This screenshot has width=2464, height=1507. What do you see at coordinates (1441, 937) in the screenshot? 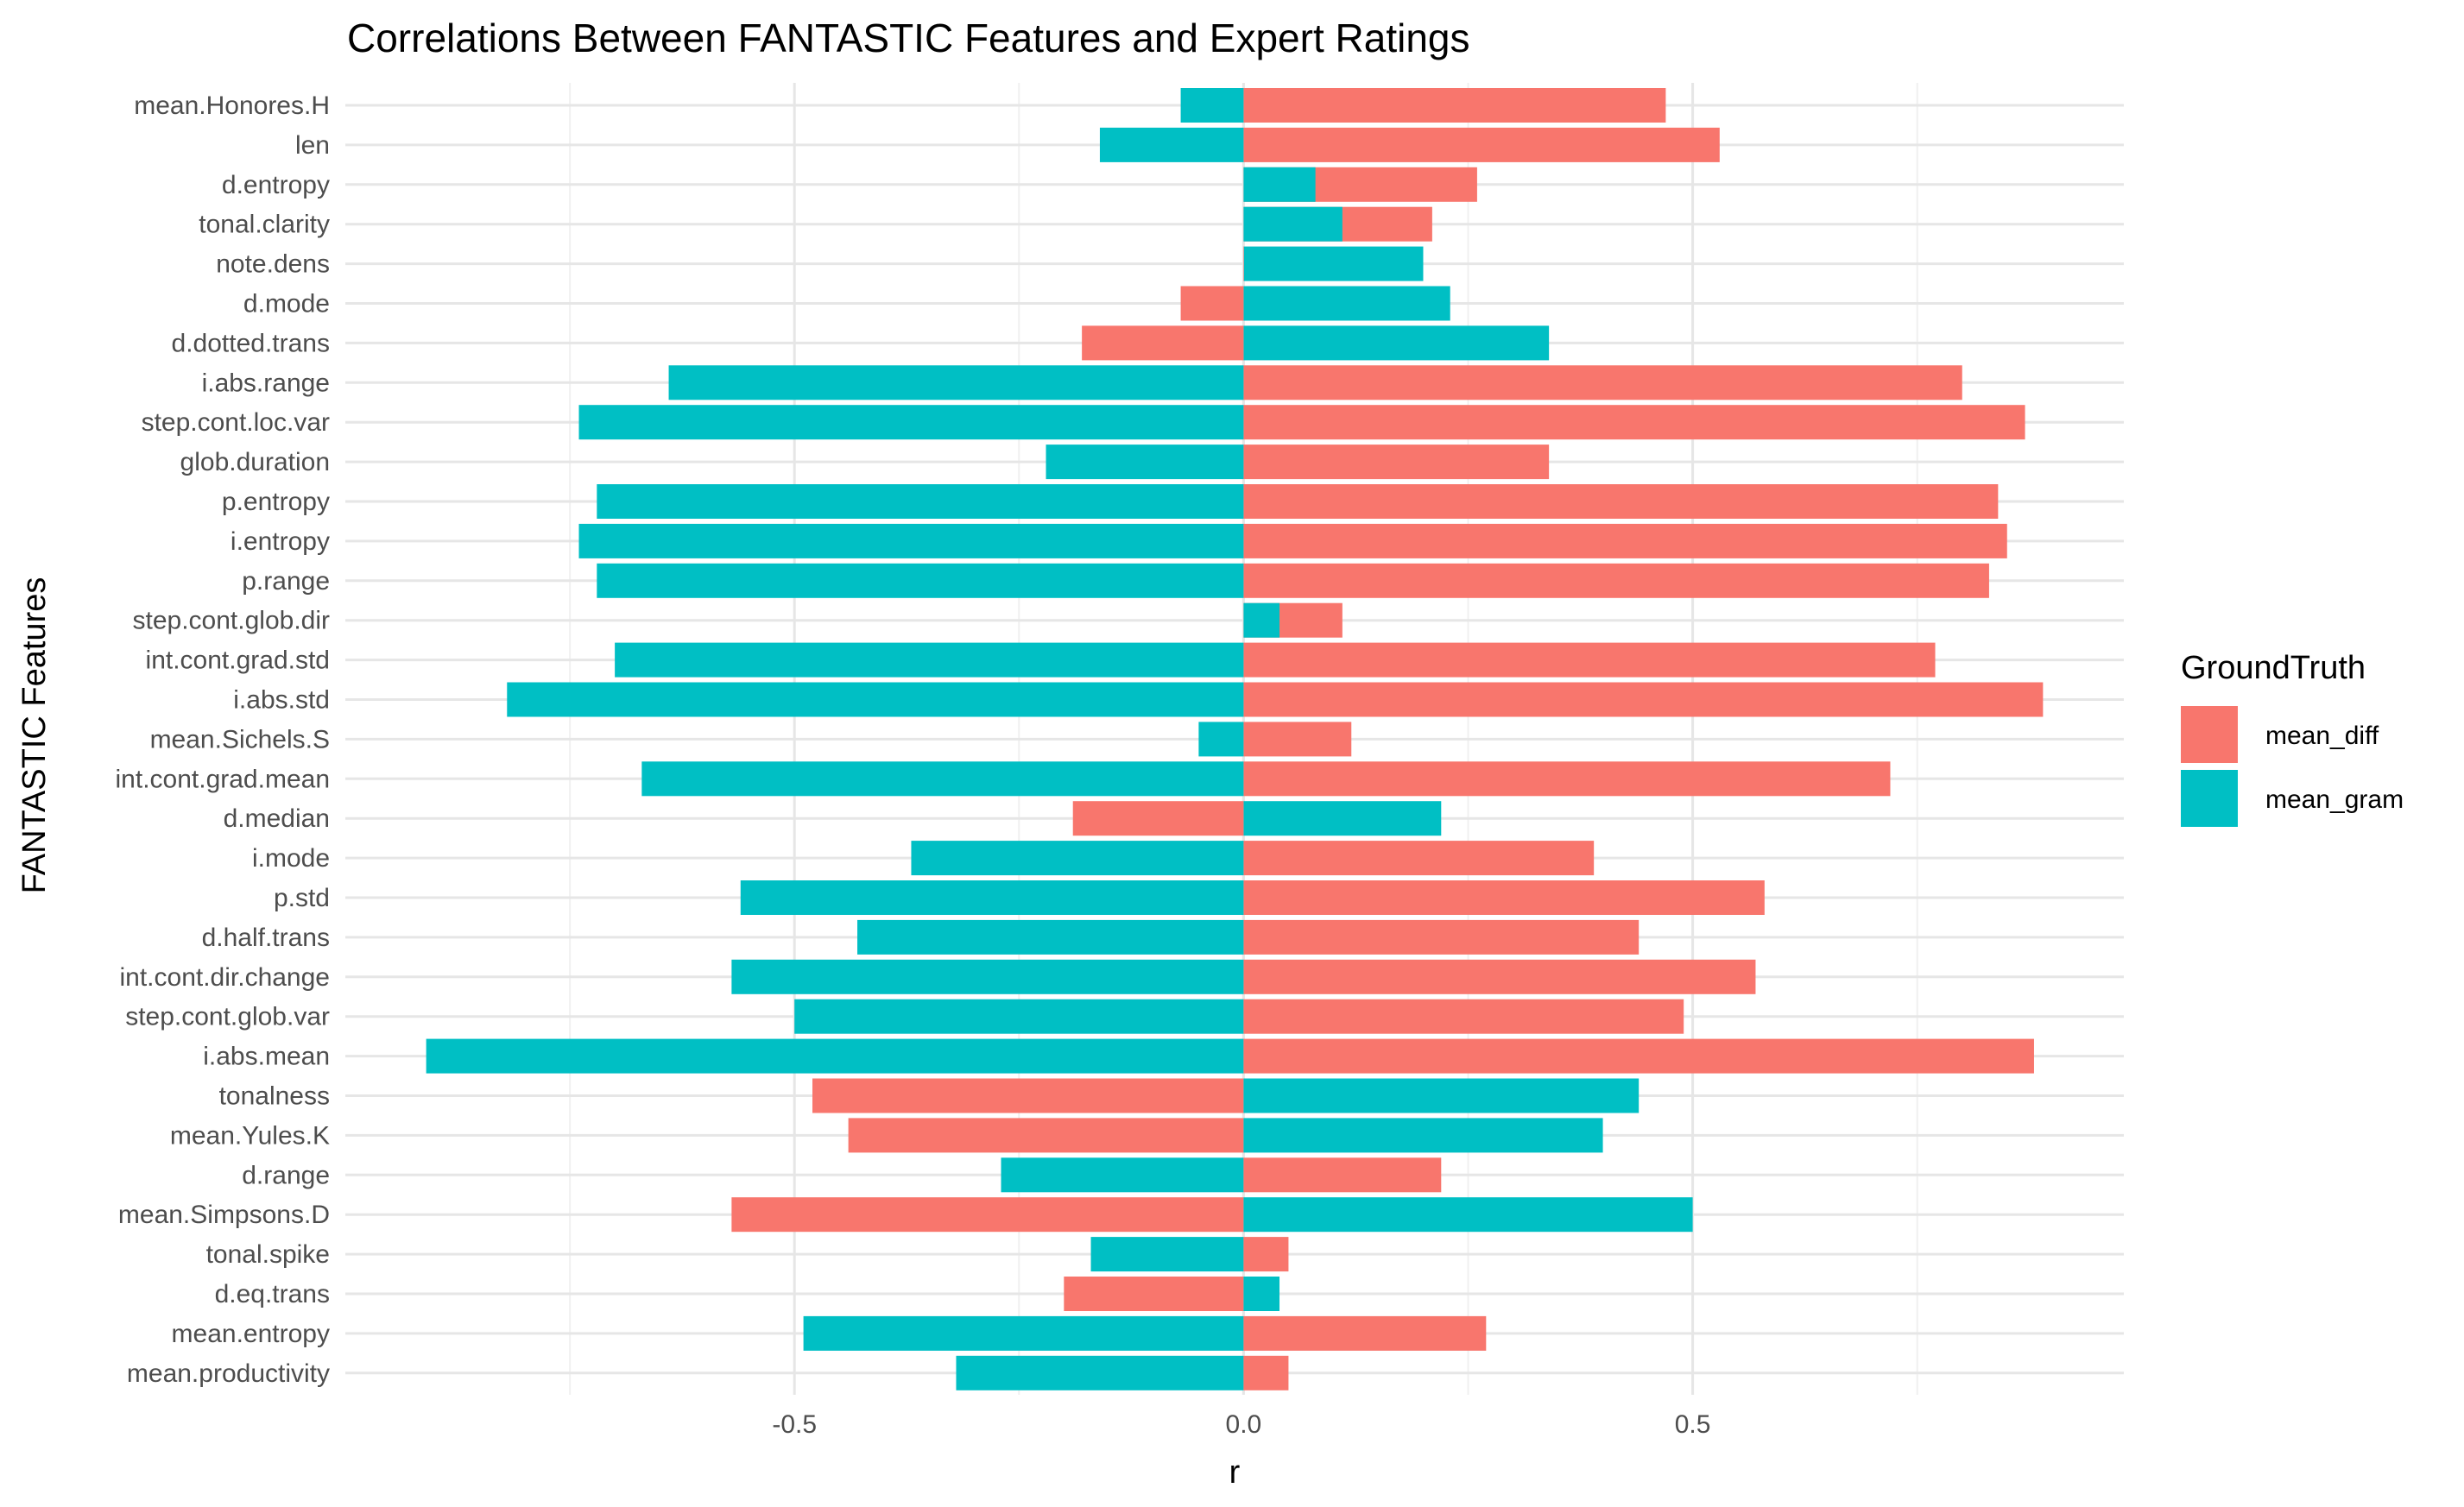
I see `bar-mean_diff-d.half.trans` at bounding box center [1441, 937].